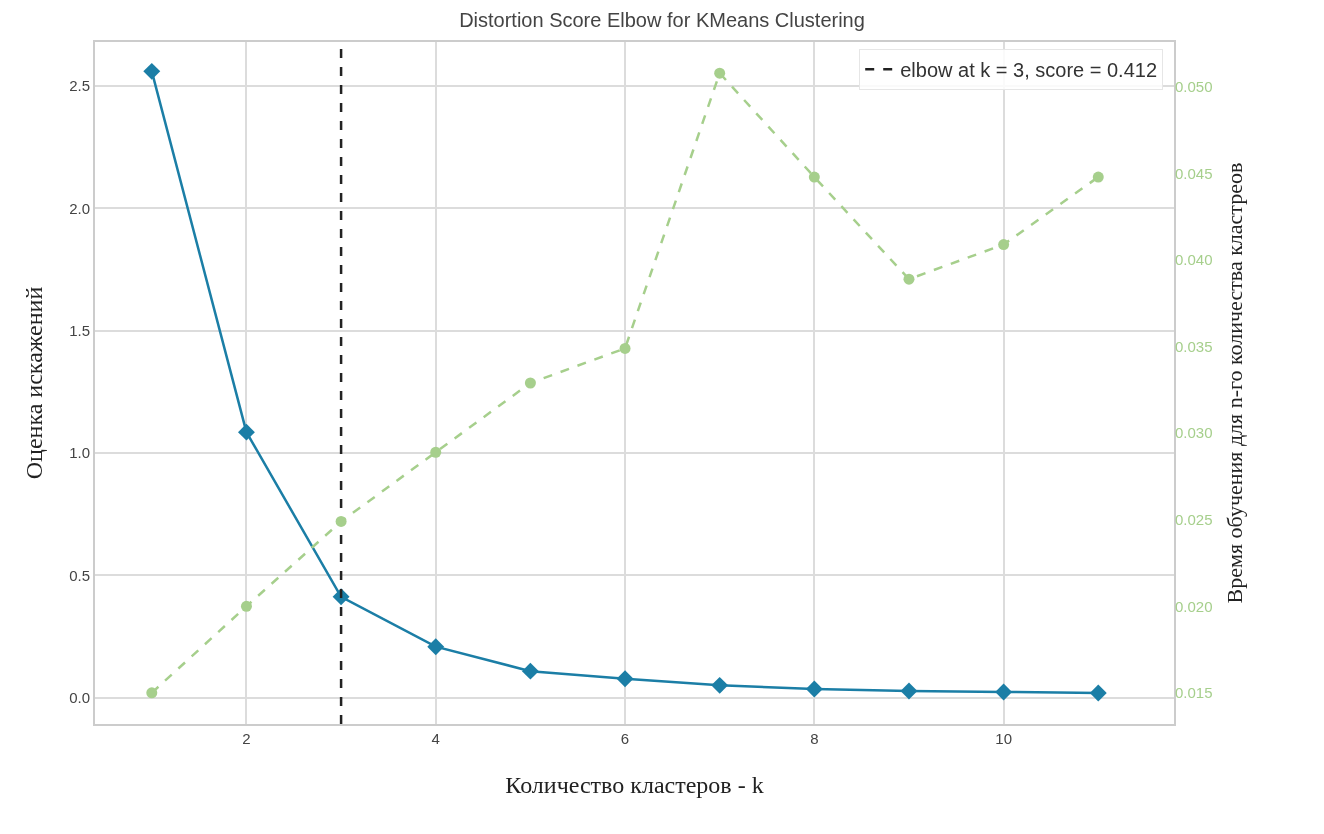  I want to click on x-tick-label: 8, so click(814, 738).